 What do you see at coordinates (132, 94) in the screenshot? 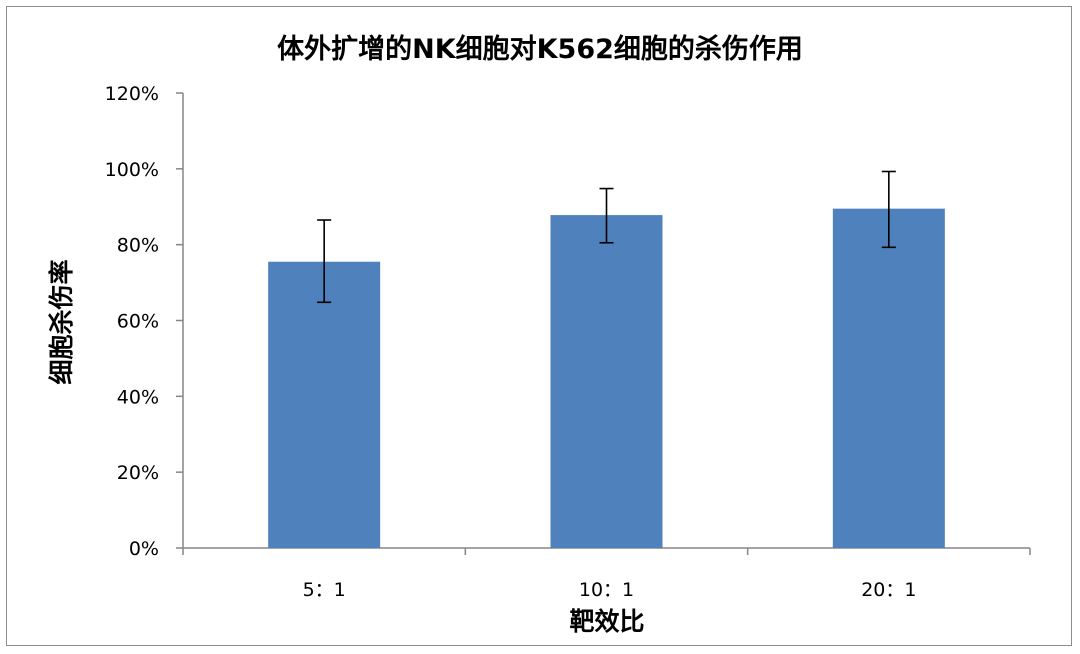
I see `y-tick-label: 120%` at bounding box center [132, 94].